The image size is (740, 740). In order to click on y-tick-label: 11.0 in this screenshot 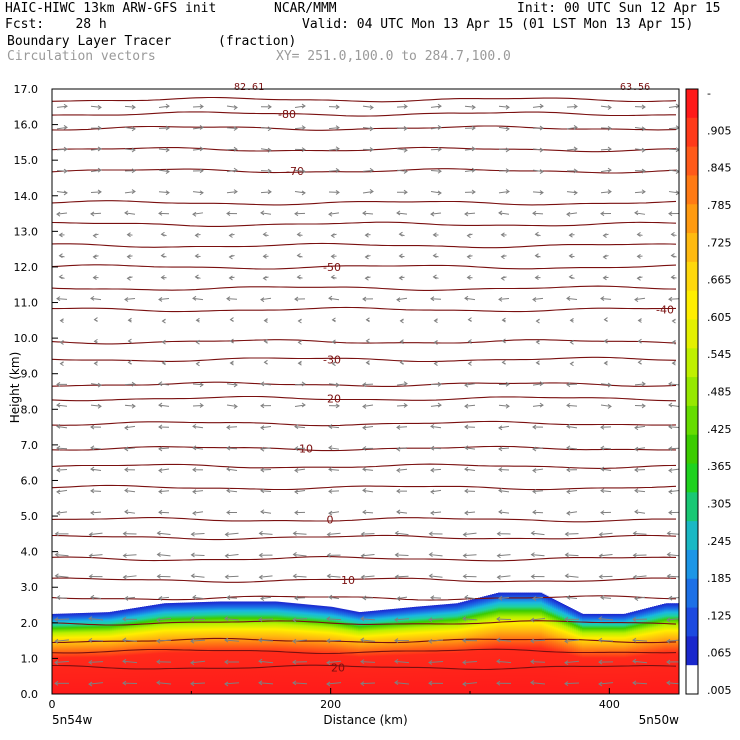, I will do `click(26, 303)`.